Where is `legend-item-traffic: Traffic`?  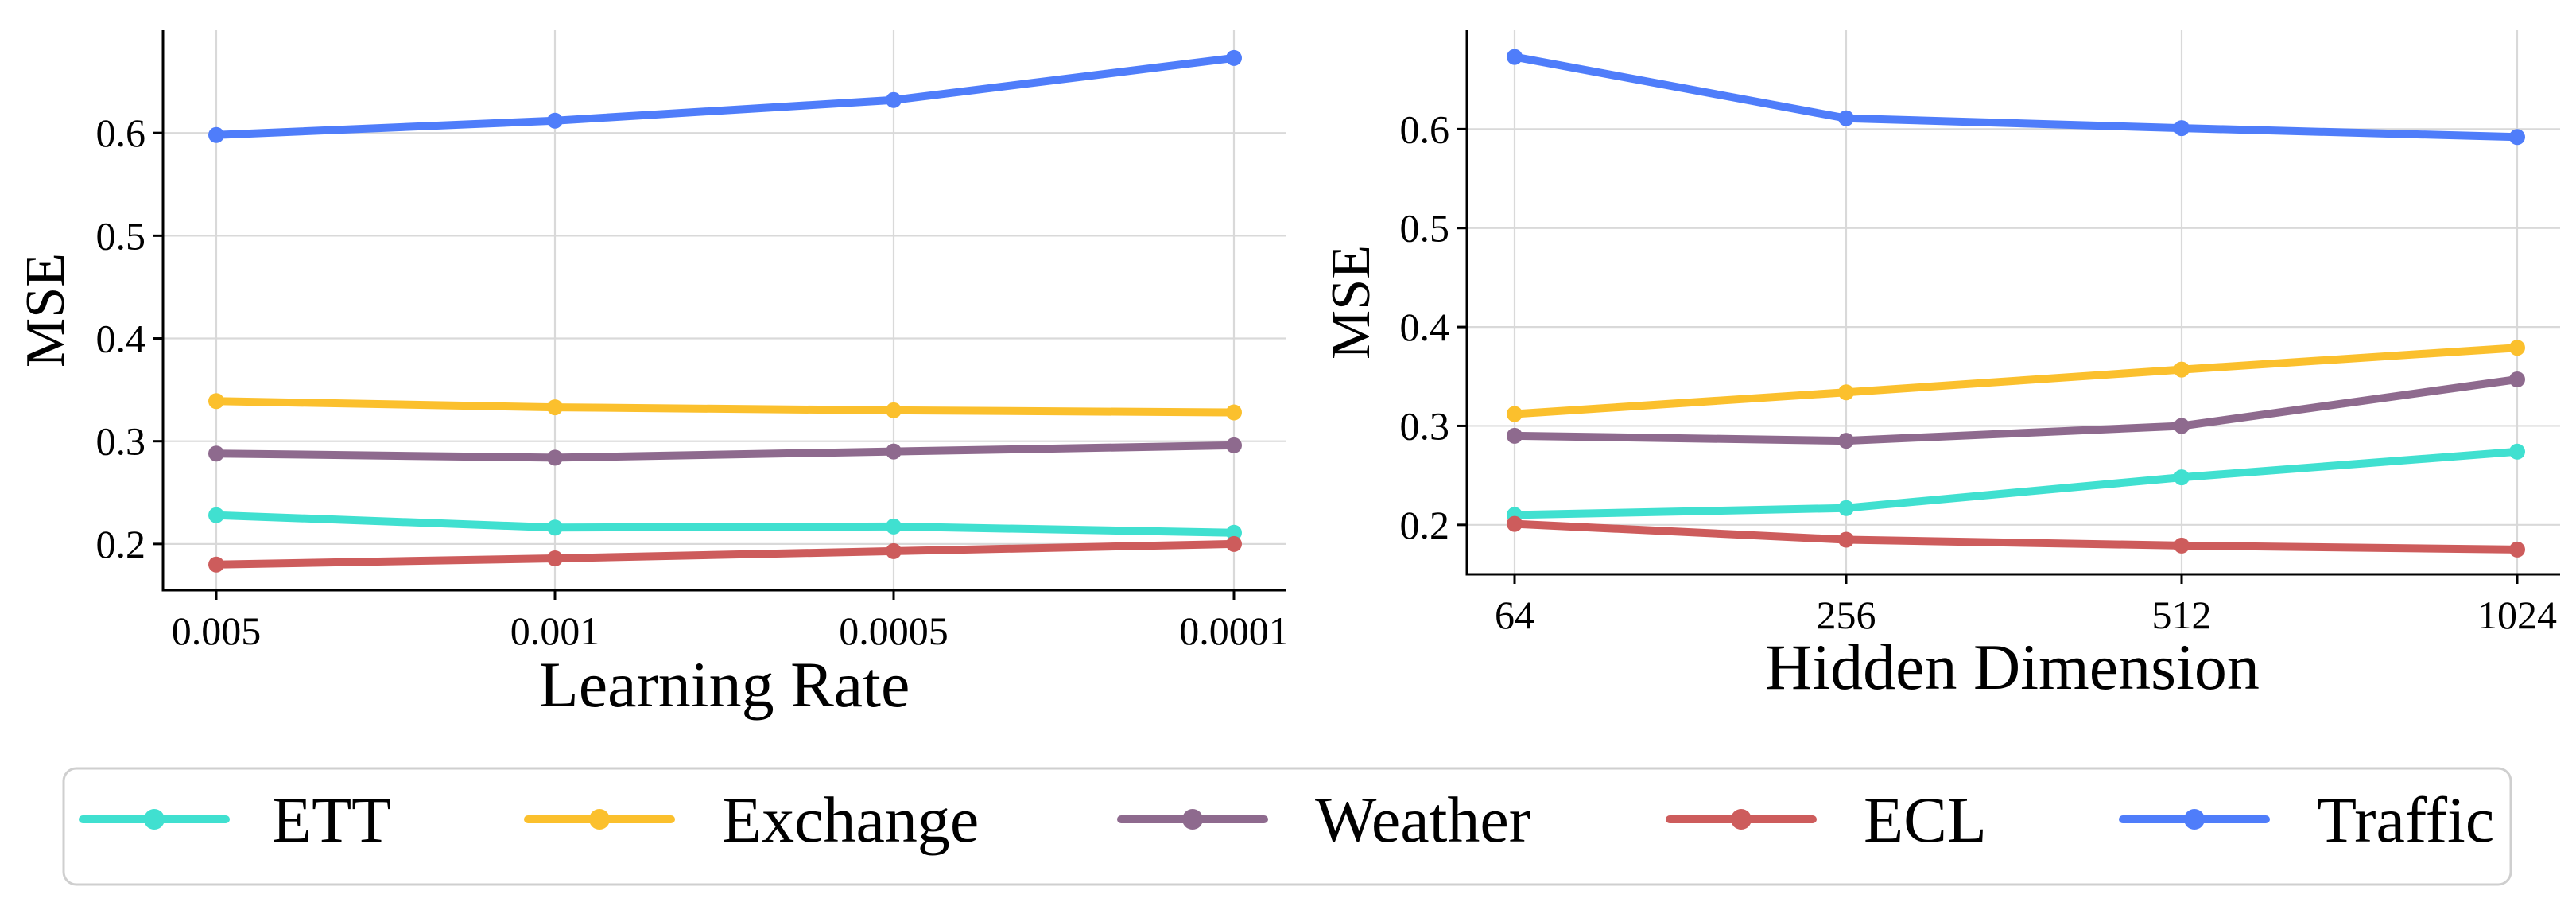
legend-item-traffic: Traffic is located at coordinates (2307, 820).